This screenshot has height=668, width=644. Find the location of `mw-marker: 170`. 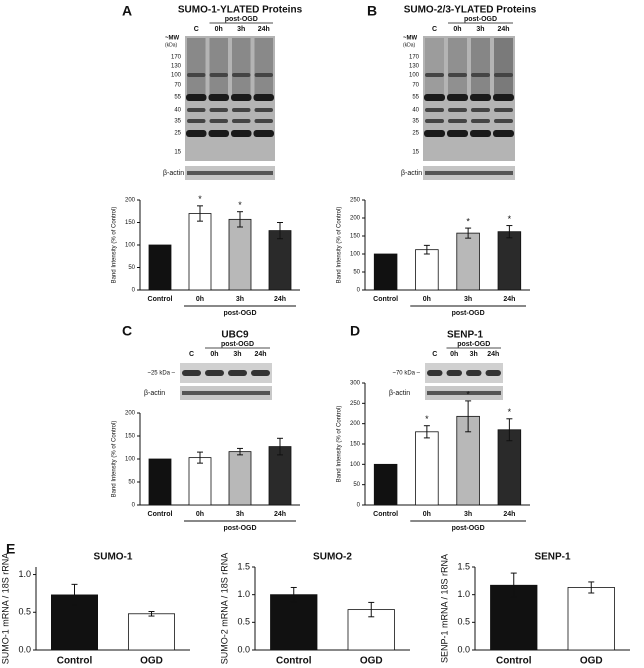

mw-marker: 170 is located at coordinates (414, 58).